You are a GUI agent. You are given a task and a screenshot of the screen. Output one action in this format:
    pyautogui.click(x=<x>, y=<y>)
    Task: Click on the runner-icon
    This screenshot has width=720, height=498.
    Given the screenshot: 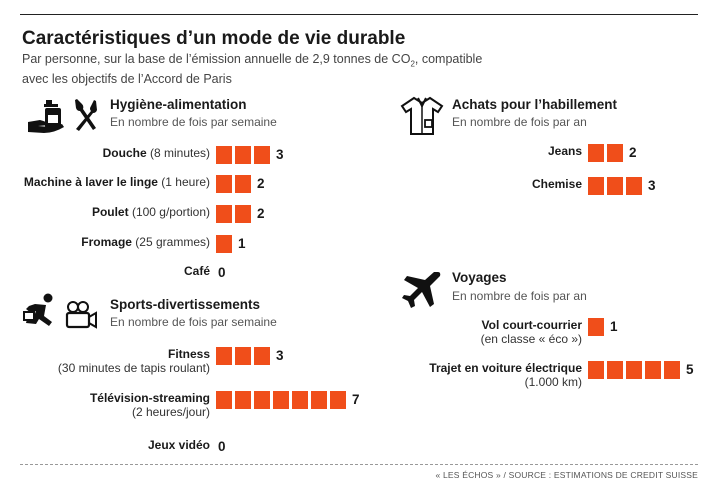 What is the action you would take?
    pyautogui.click(x=38, y=309)
    